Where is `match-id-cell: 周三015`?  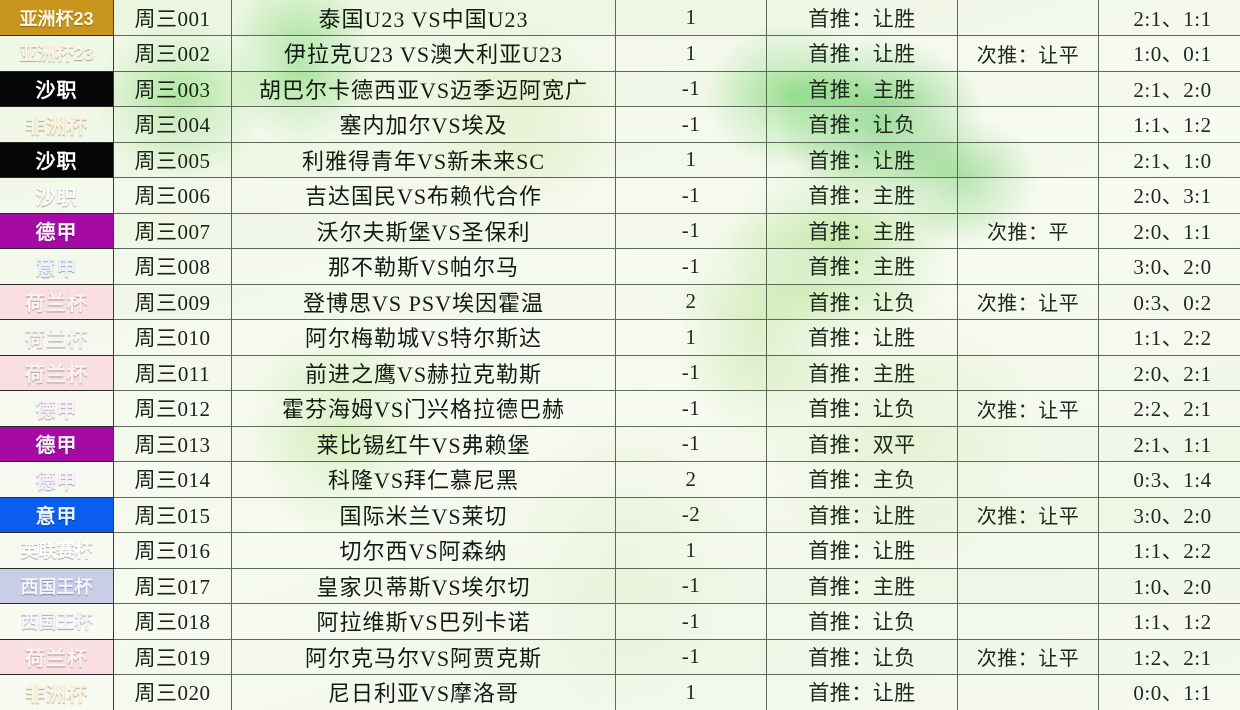
match-id-cell: 周三015 is located at coordinates (172, 515).